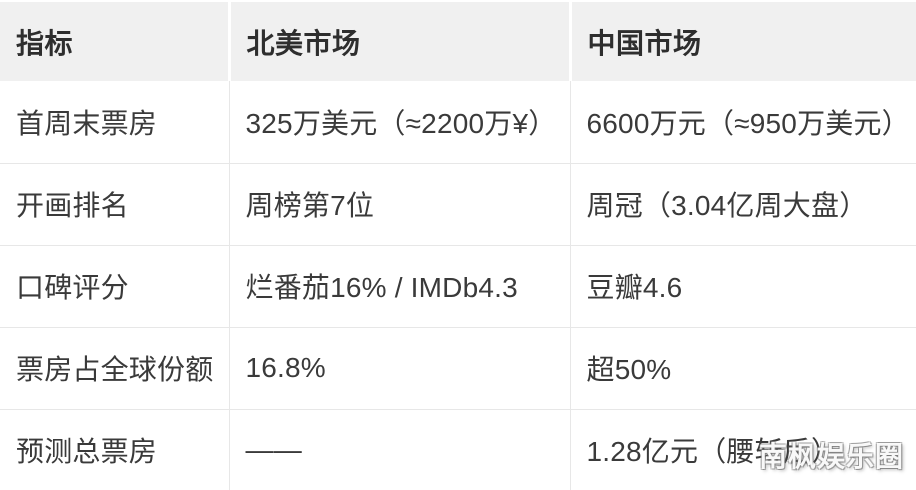 This screenshot has width=916, height=490. What do you see at coordinates (400, 368) in the screenshot?
I see `cell-north-america: 16.8%` at bounding box center [400, 368].